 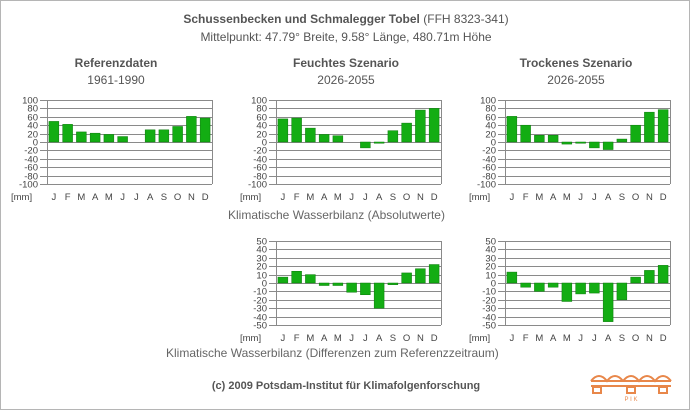 I want to click on panel-period-wet: 2026-2055, so click(x=346, y=80).